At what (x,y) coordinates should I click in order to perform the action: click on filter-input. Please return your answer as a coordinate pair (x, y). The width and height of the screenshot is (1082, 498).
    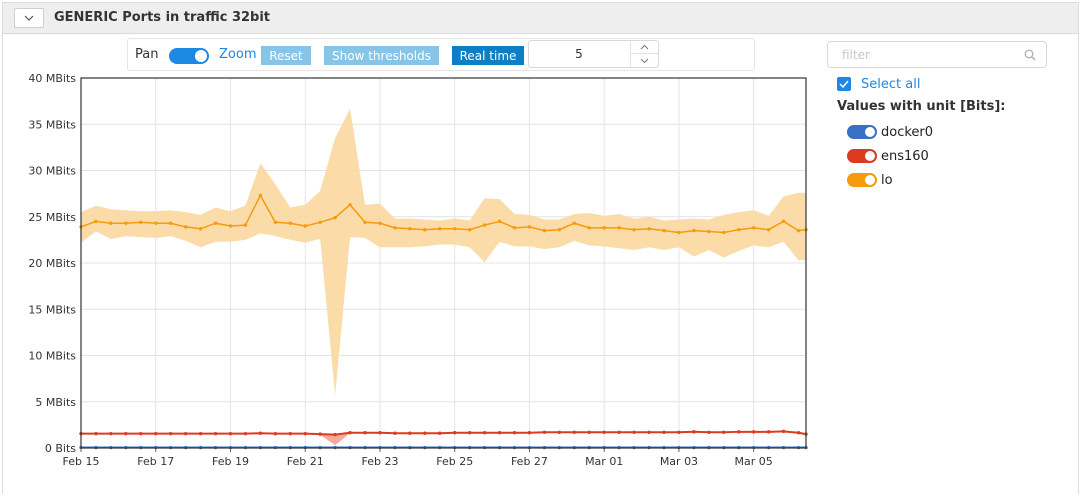
    Looking at the image, I should click on (932, 55).